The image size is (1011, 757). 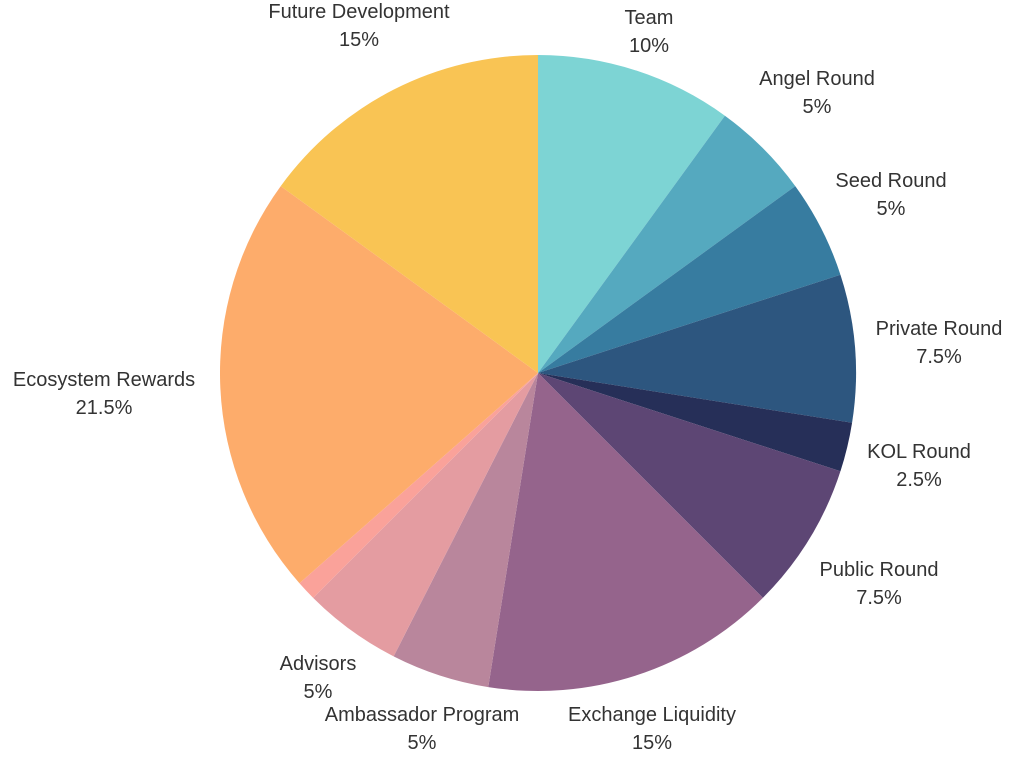 I want to click on slice-label-private-round: Private Round, so click(x=939, y=329).